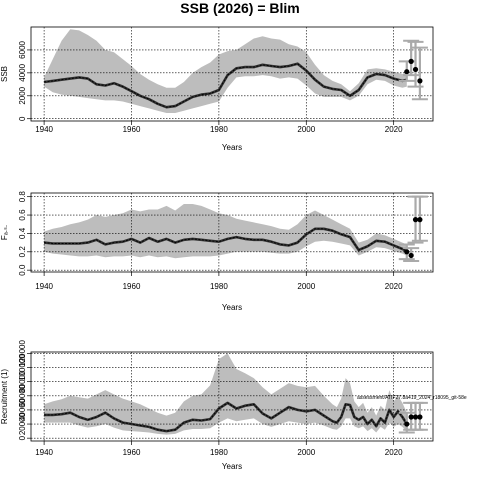  I want to click on y-axis-label: Recruitment (1), so click(4, 396).